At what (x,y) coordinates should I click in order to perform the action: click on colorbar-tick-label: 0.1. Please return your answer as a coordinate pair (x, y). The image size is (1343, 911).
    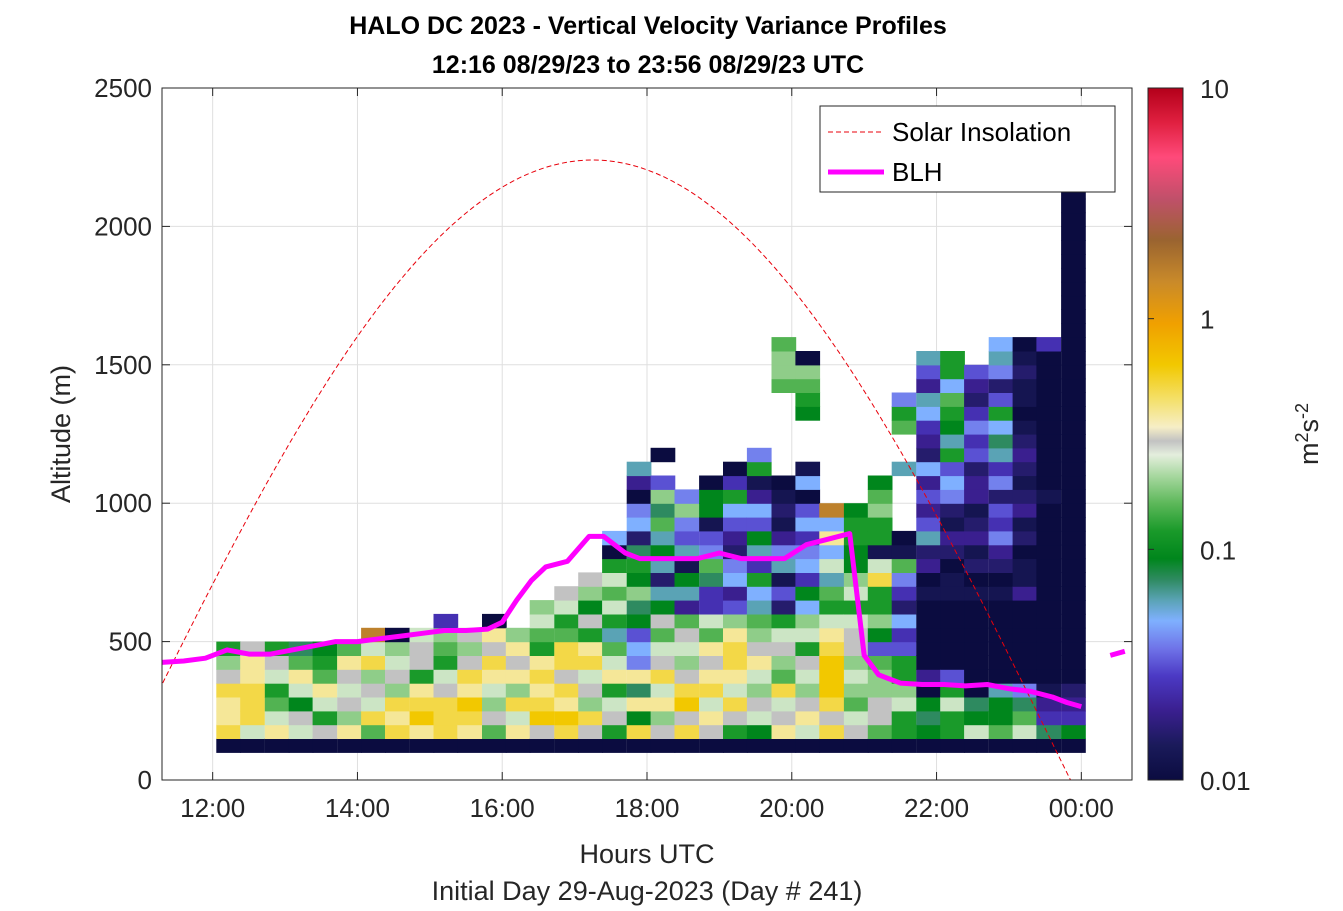
    Looking at the image, I should click on (1218, 550).